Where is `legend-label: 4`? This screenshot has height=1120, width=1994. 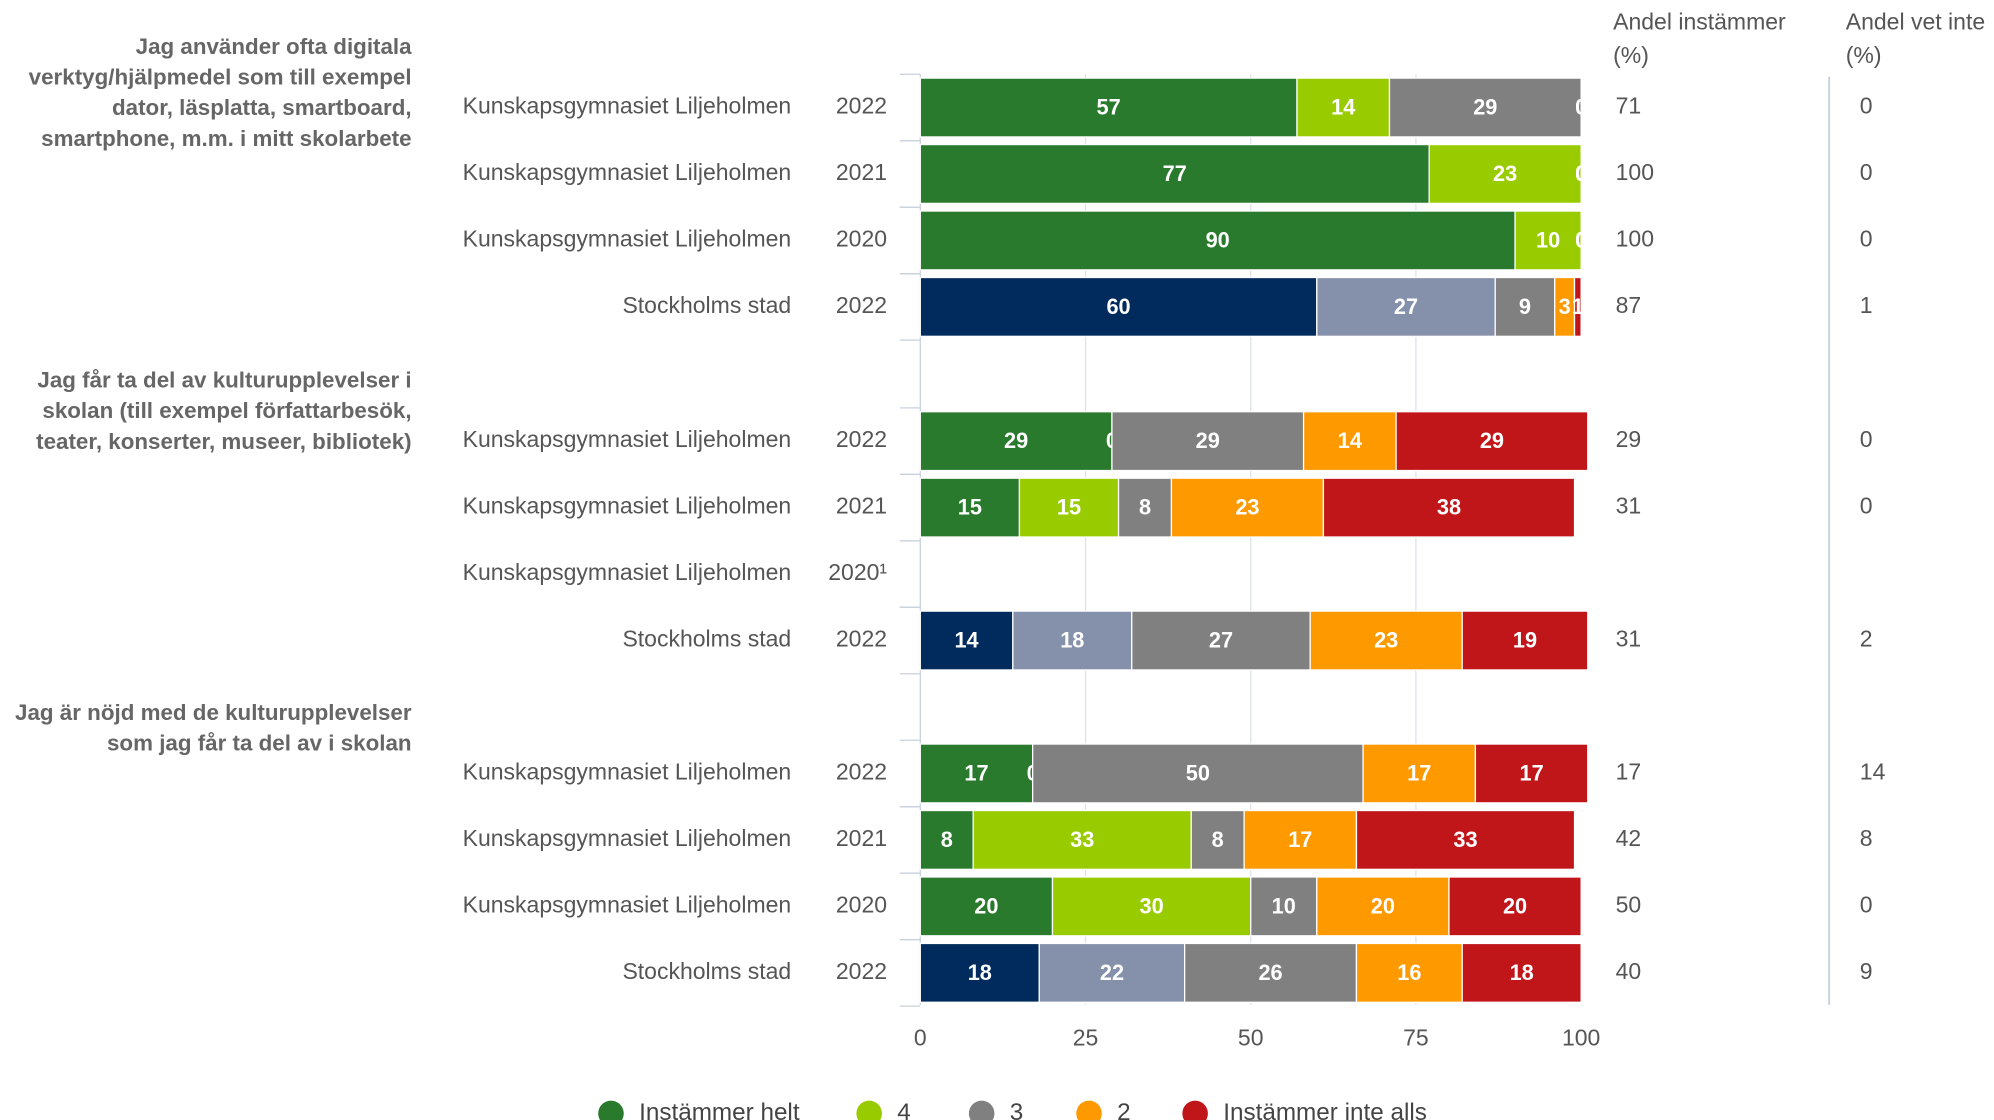 legend-label: 4 is located at coordinates (904, 1109).